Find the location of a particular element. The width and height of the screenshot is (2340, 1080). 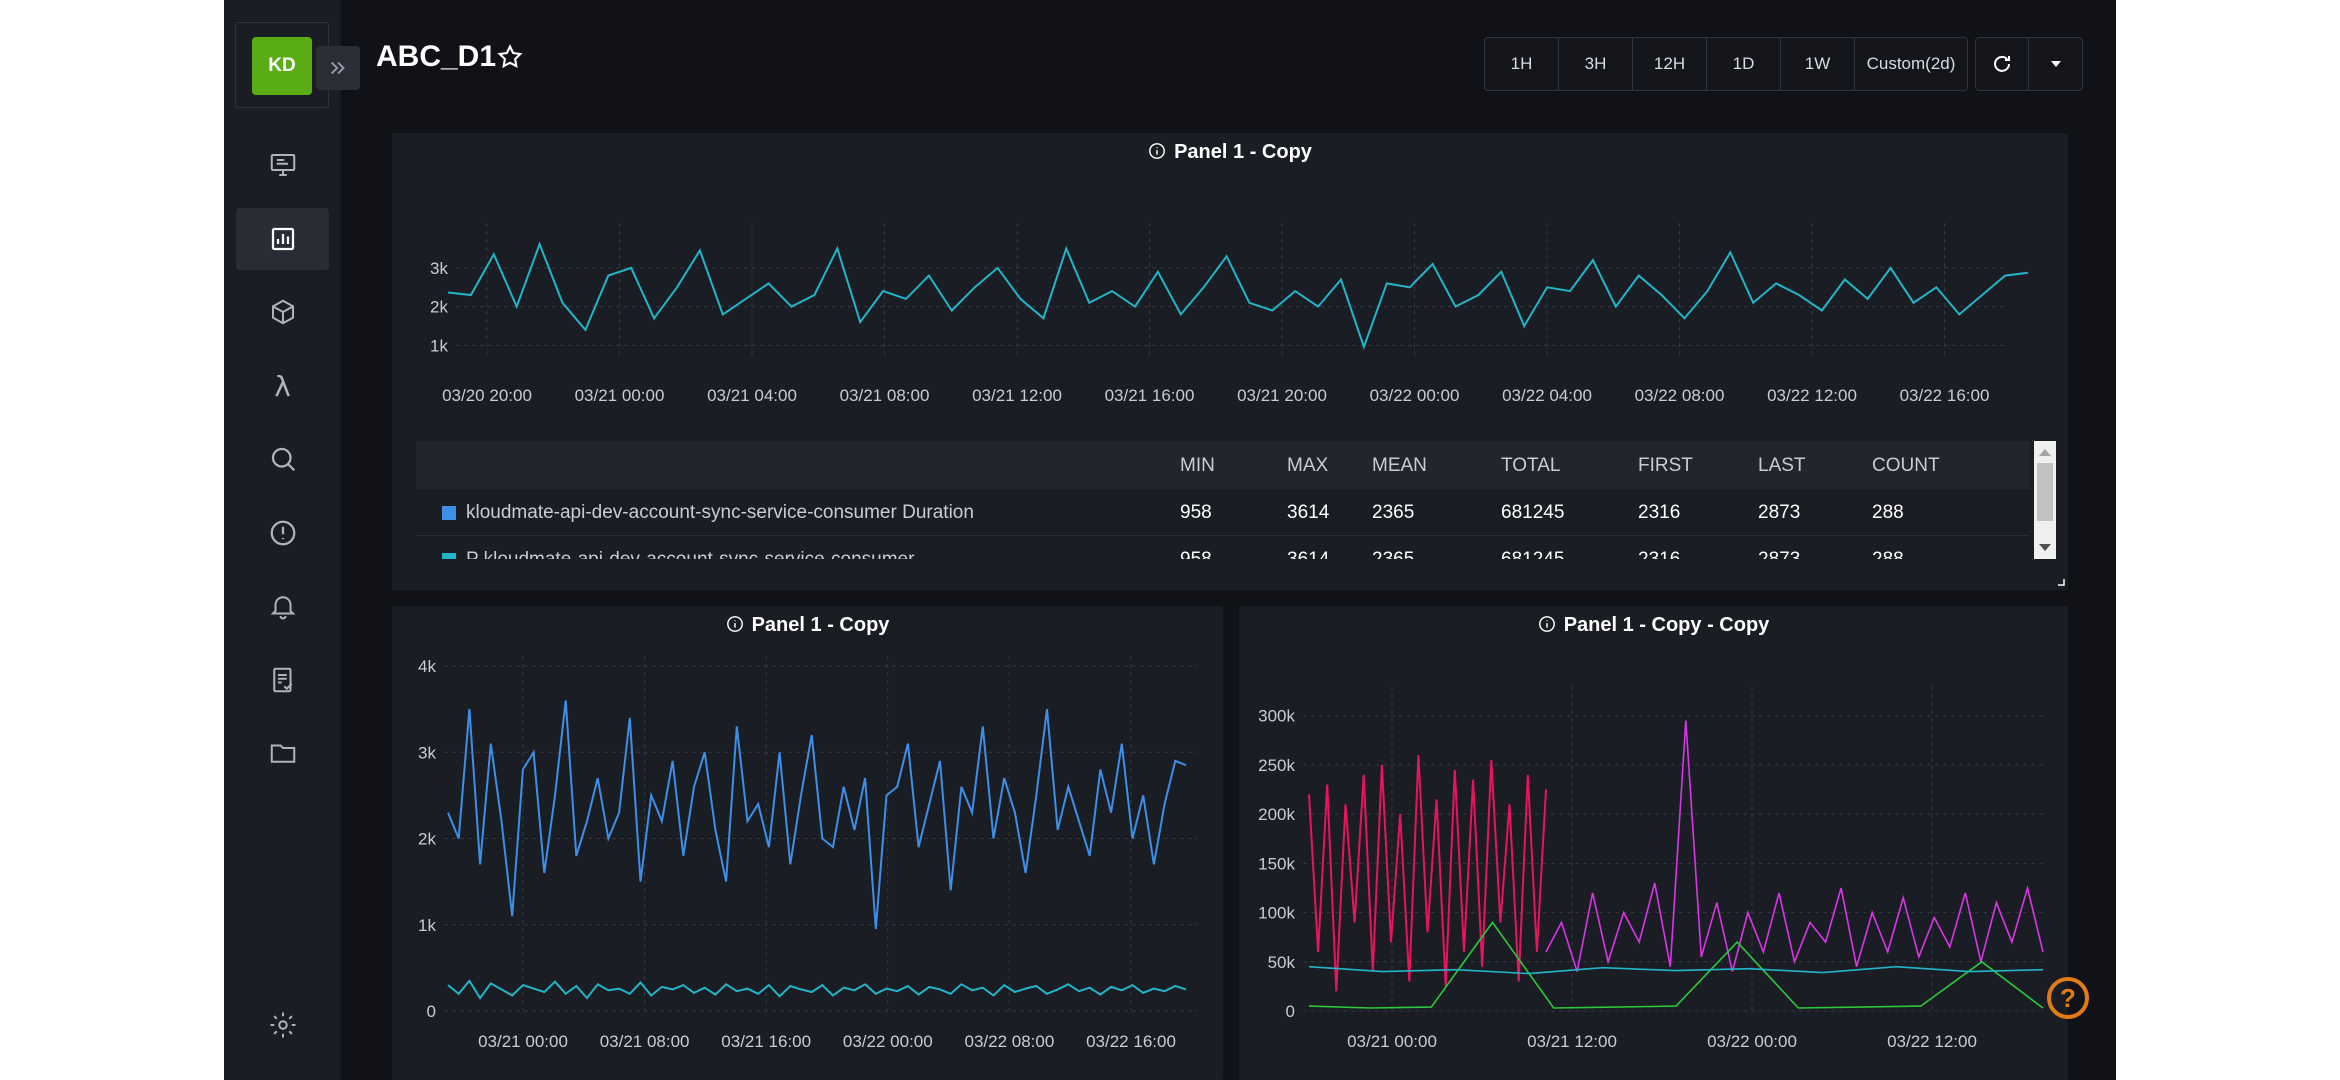

sidebar-item-search is located at coordinates (282, 459).